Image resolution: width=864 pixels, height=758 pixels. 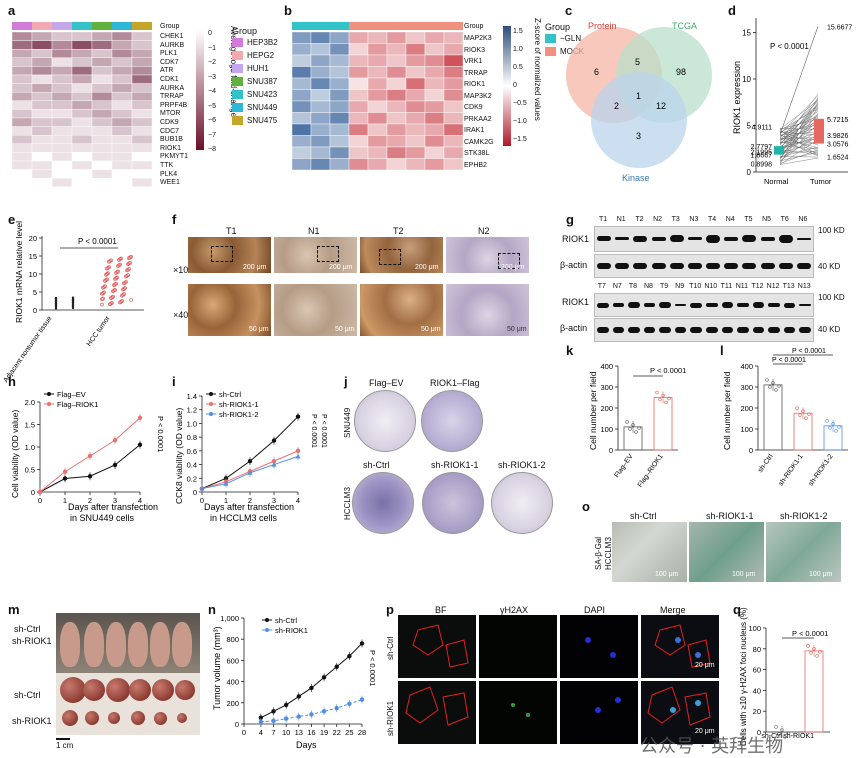 What do you see at coordinates (314, 231) in the screenshot?
I see `f-col-label: N1` at bounding box center [314, 231].